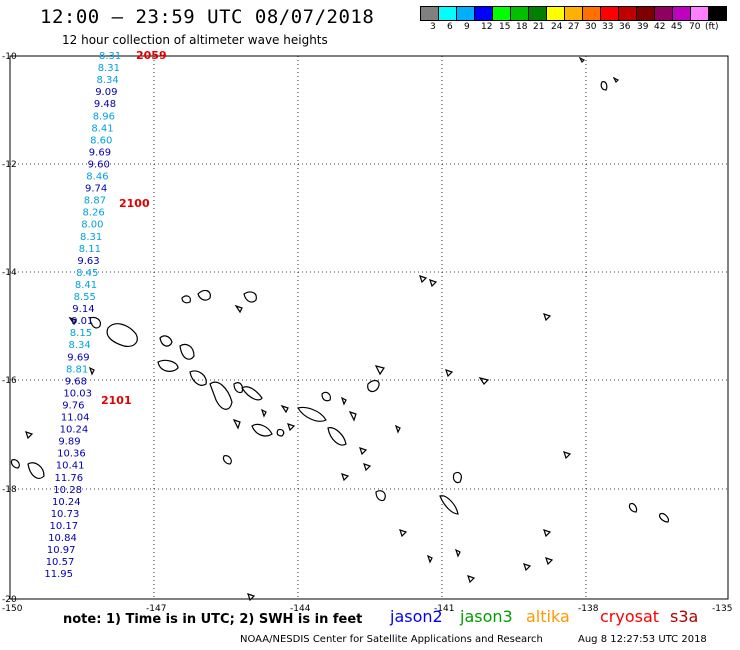 This screenshot has width=740, height=650. I want to click on wave-height-label: 11.04, so click(75, 418).